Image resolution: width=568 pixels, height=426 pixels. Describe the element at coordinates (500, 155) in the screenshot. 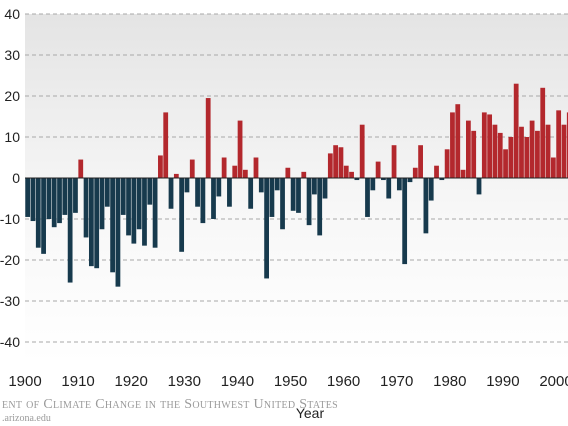

I see `bar-1990` at that location.